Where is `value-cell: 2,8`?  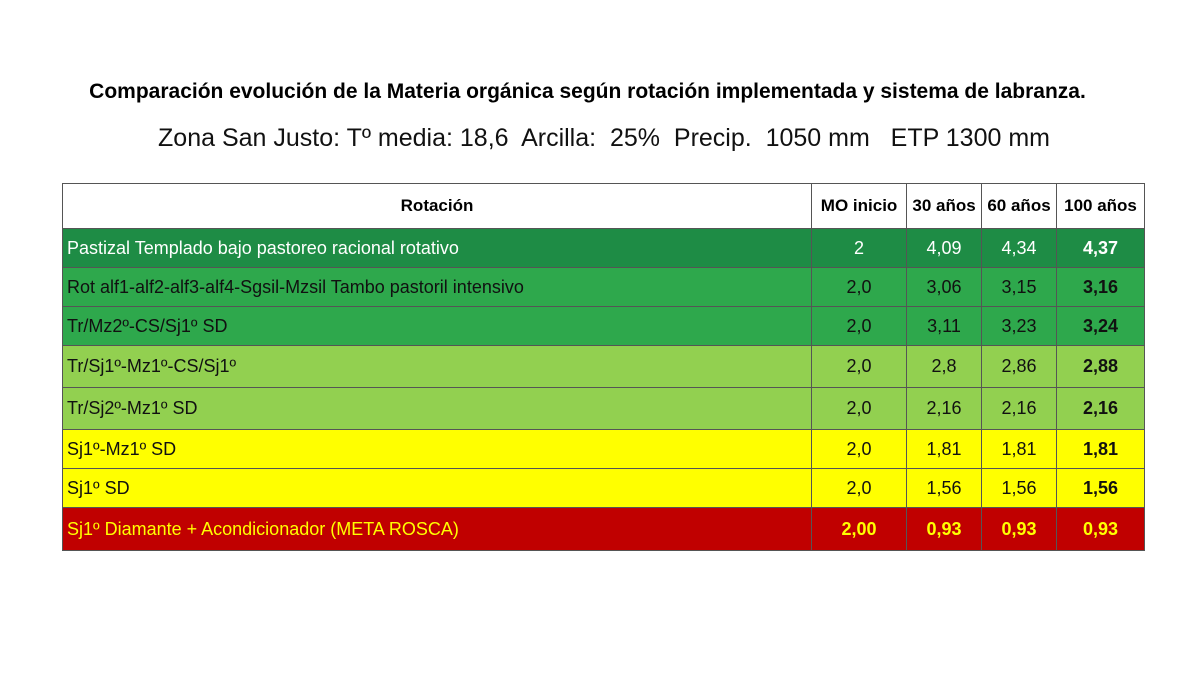 value-cell: 2,8 is located at coordinates (944, 366).